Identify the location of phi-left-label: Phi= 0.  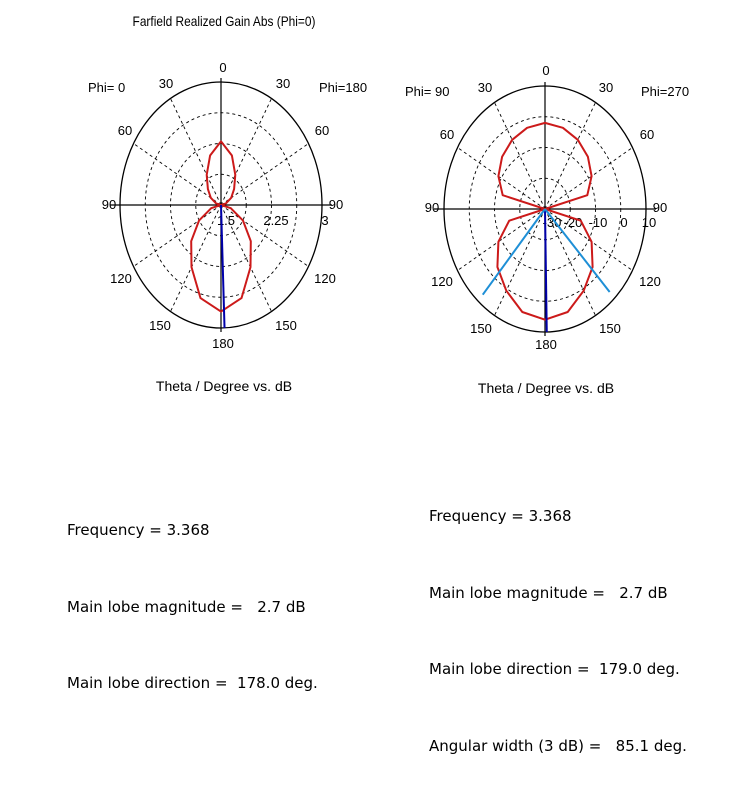
(106, 87).